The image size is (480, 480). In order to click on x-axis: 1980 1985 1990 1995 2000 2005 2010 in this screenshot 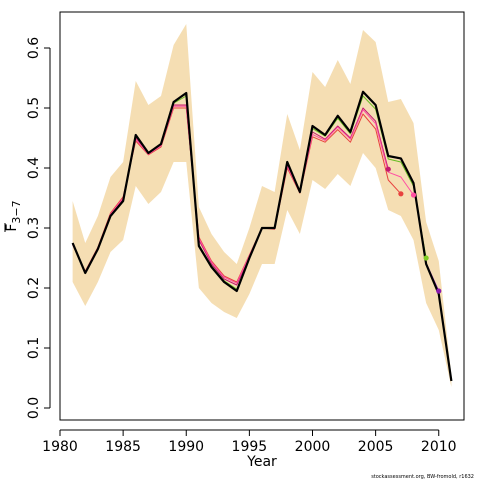, I will do `click(249, 442)`.